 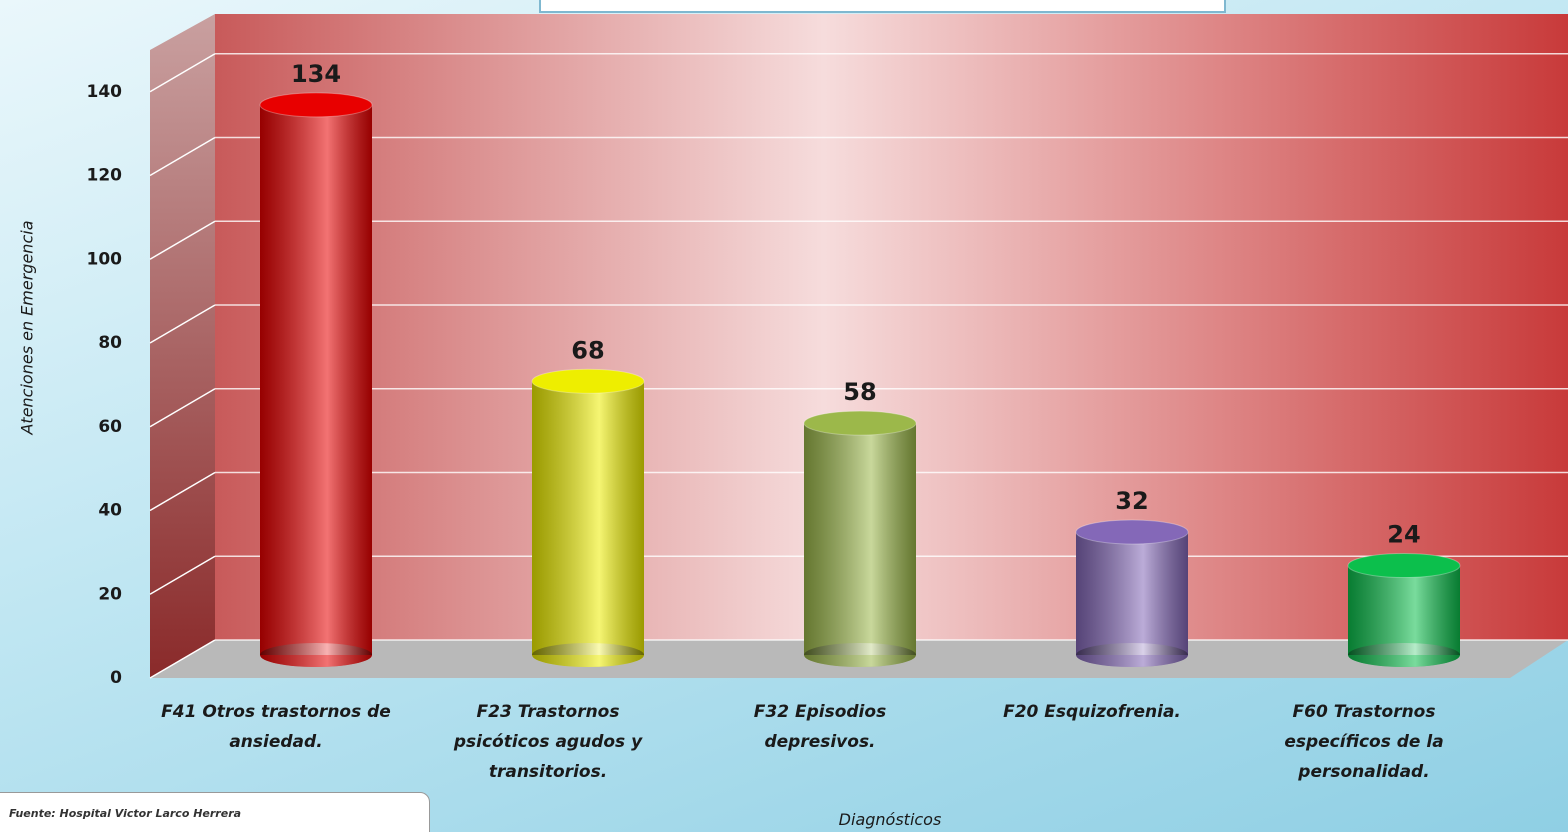 I want to click on y-tick-label: 60, so click(x=110, y=427).